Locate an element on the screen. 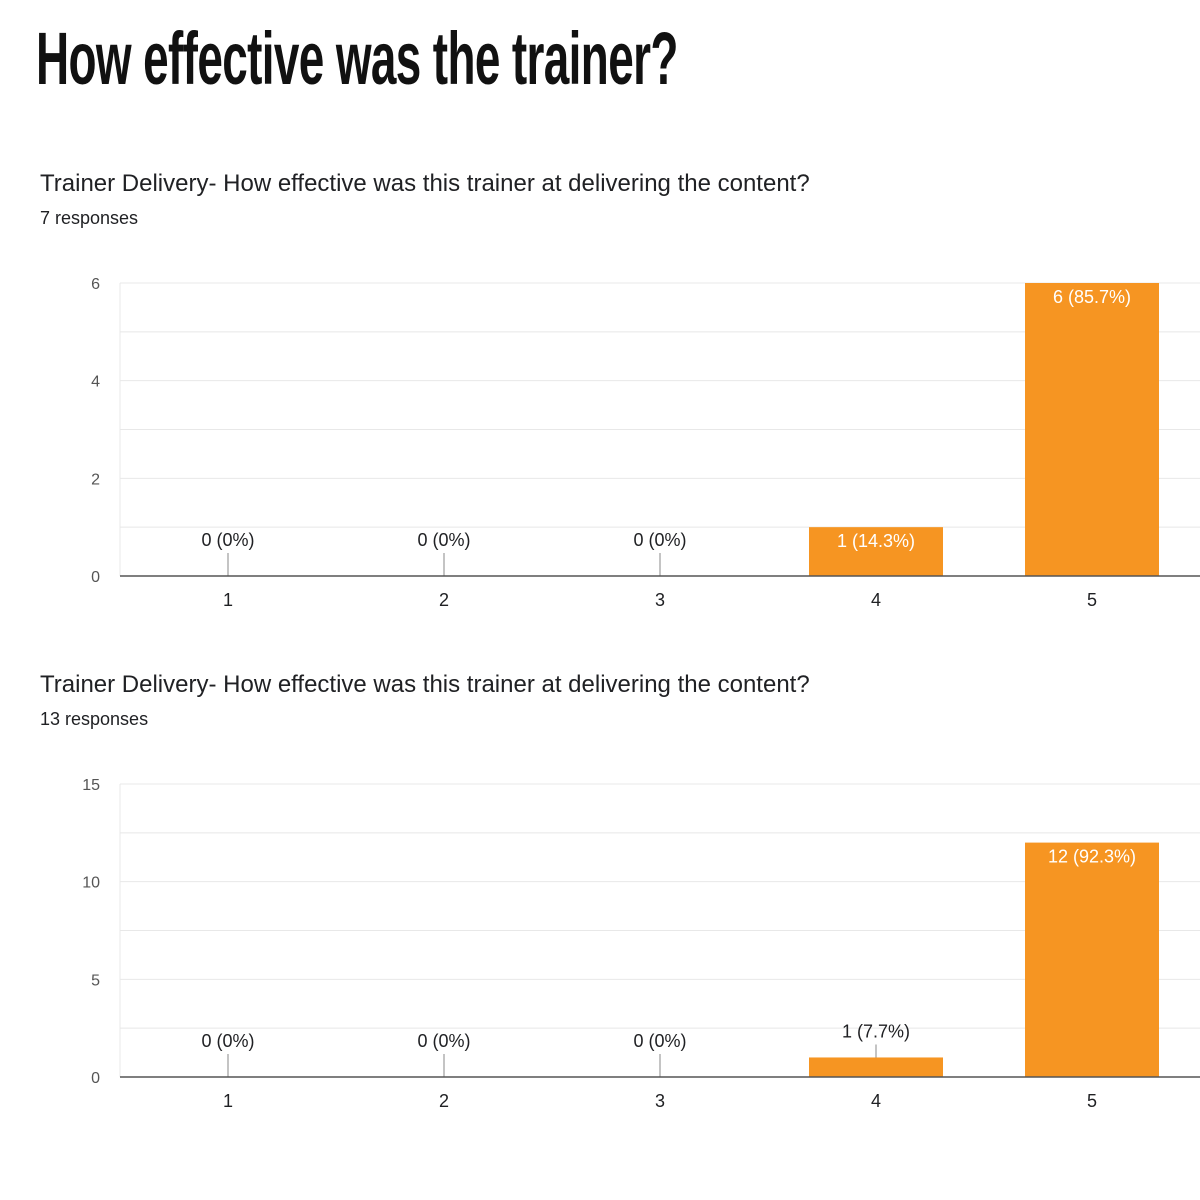  y-tick-label: 10 is located at coordinates (91, 883).